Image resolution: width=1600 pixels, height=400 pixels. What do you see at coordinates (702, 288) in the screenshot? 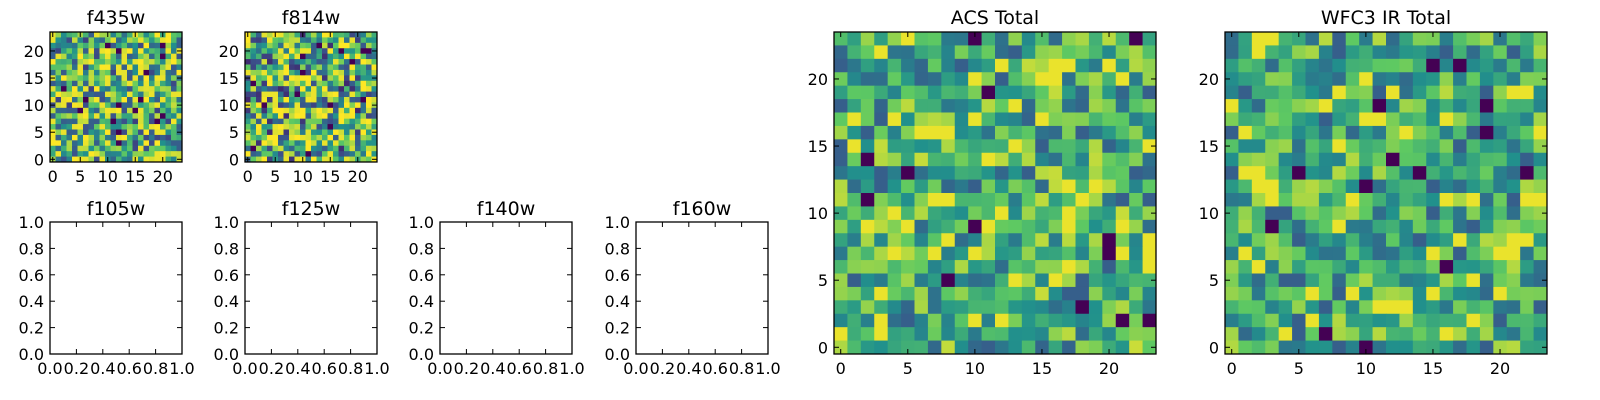
I see `axes-frame` at bounding box center [702, 288].